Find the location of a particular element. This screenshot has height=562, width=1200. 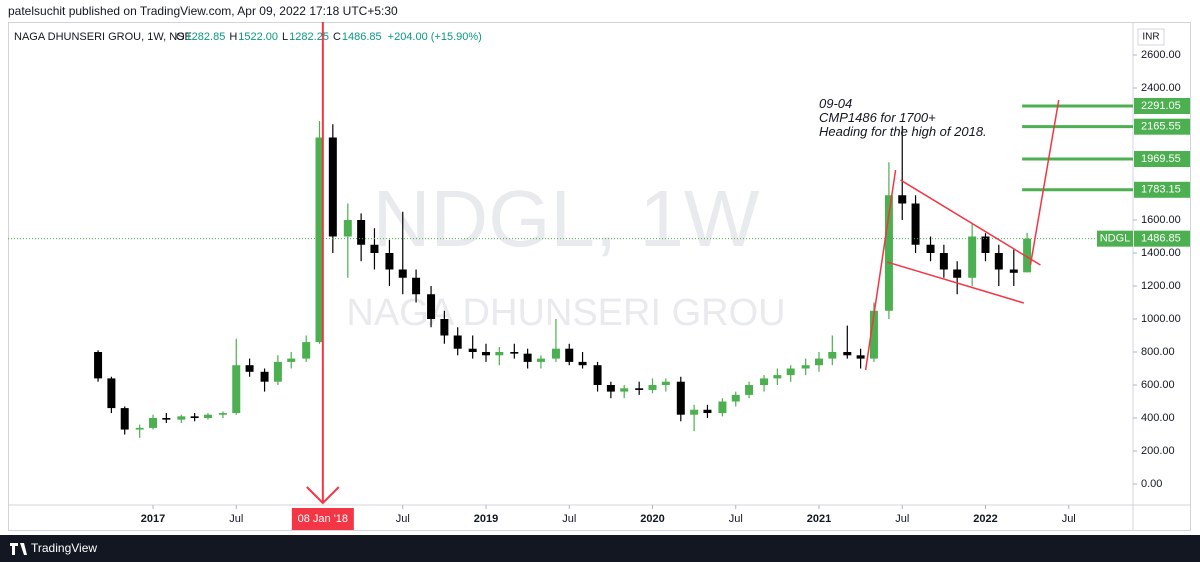

symbol-title: NAGA DHUNSERI GROU, 1W, NSE is located at coordinates (103, 37).